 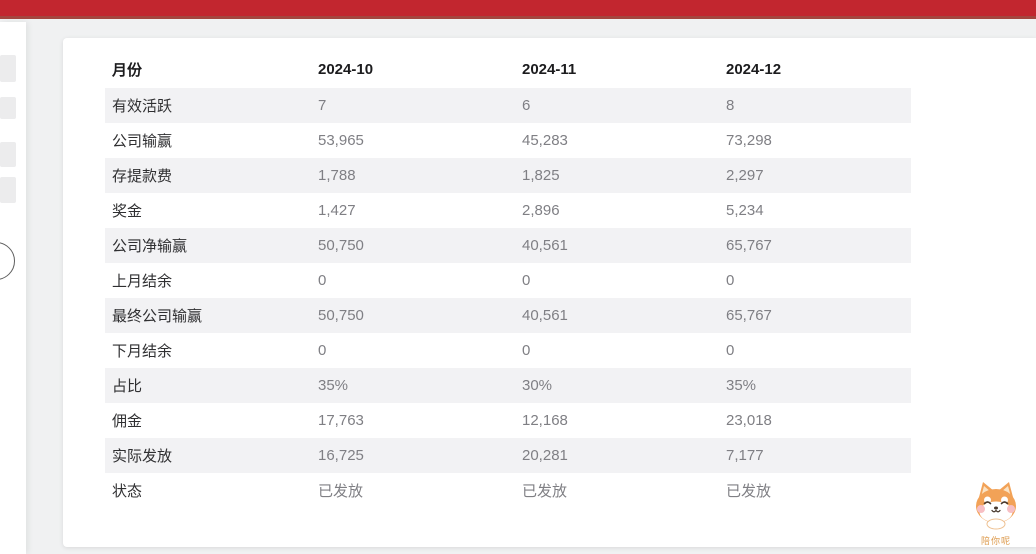 I want to click on row-label: 有效活跃, so click(x=208, y=105).